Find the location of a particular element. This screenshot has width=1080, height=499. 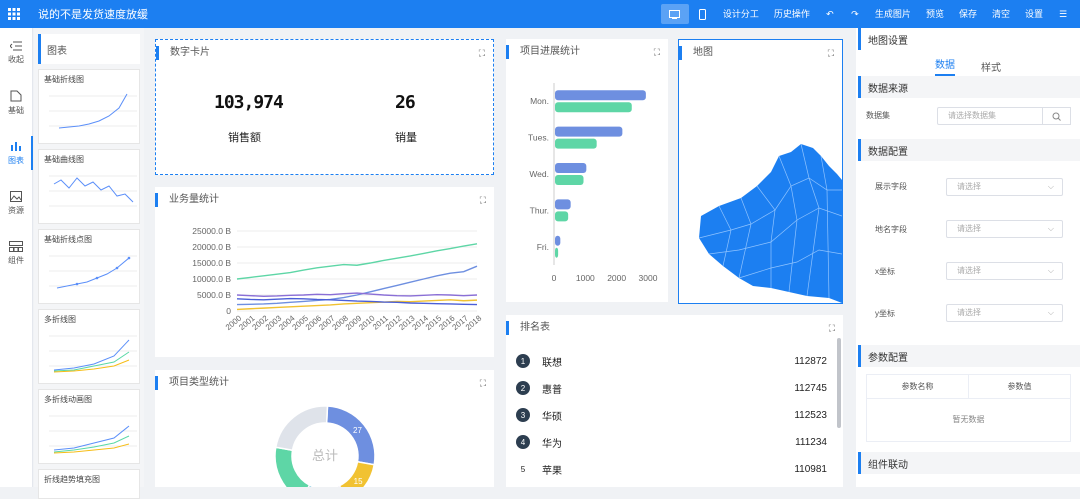

settings-button: 设置 is located at coordinates (1033, 14).